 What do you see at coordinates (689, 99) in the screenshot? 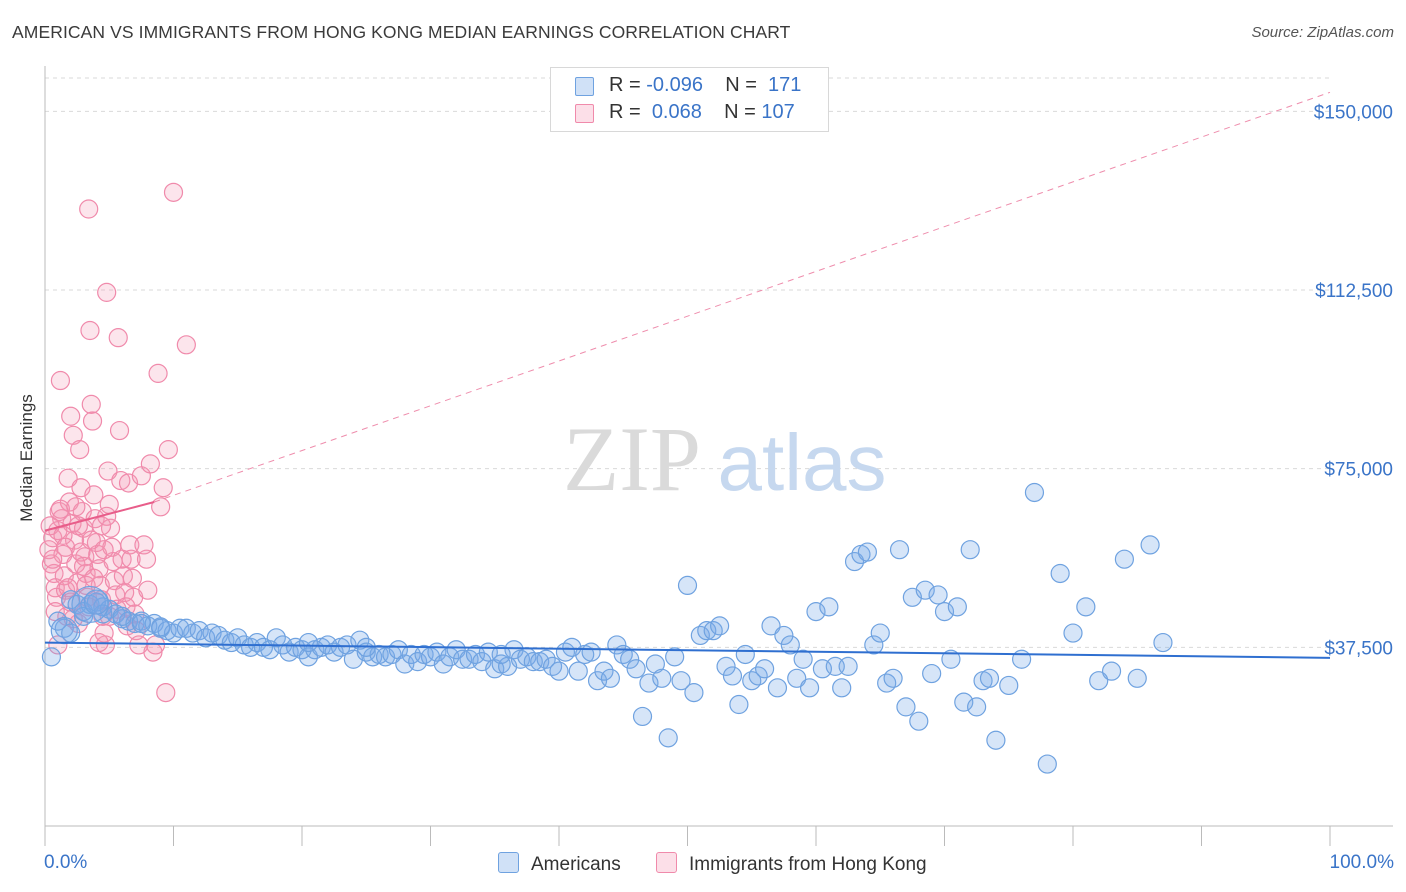
I see `correlation-legend: R = -0.096 N = 171 R = 0.068 N = 107` at bounding box center [689, 99].